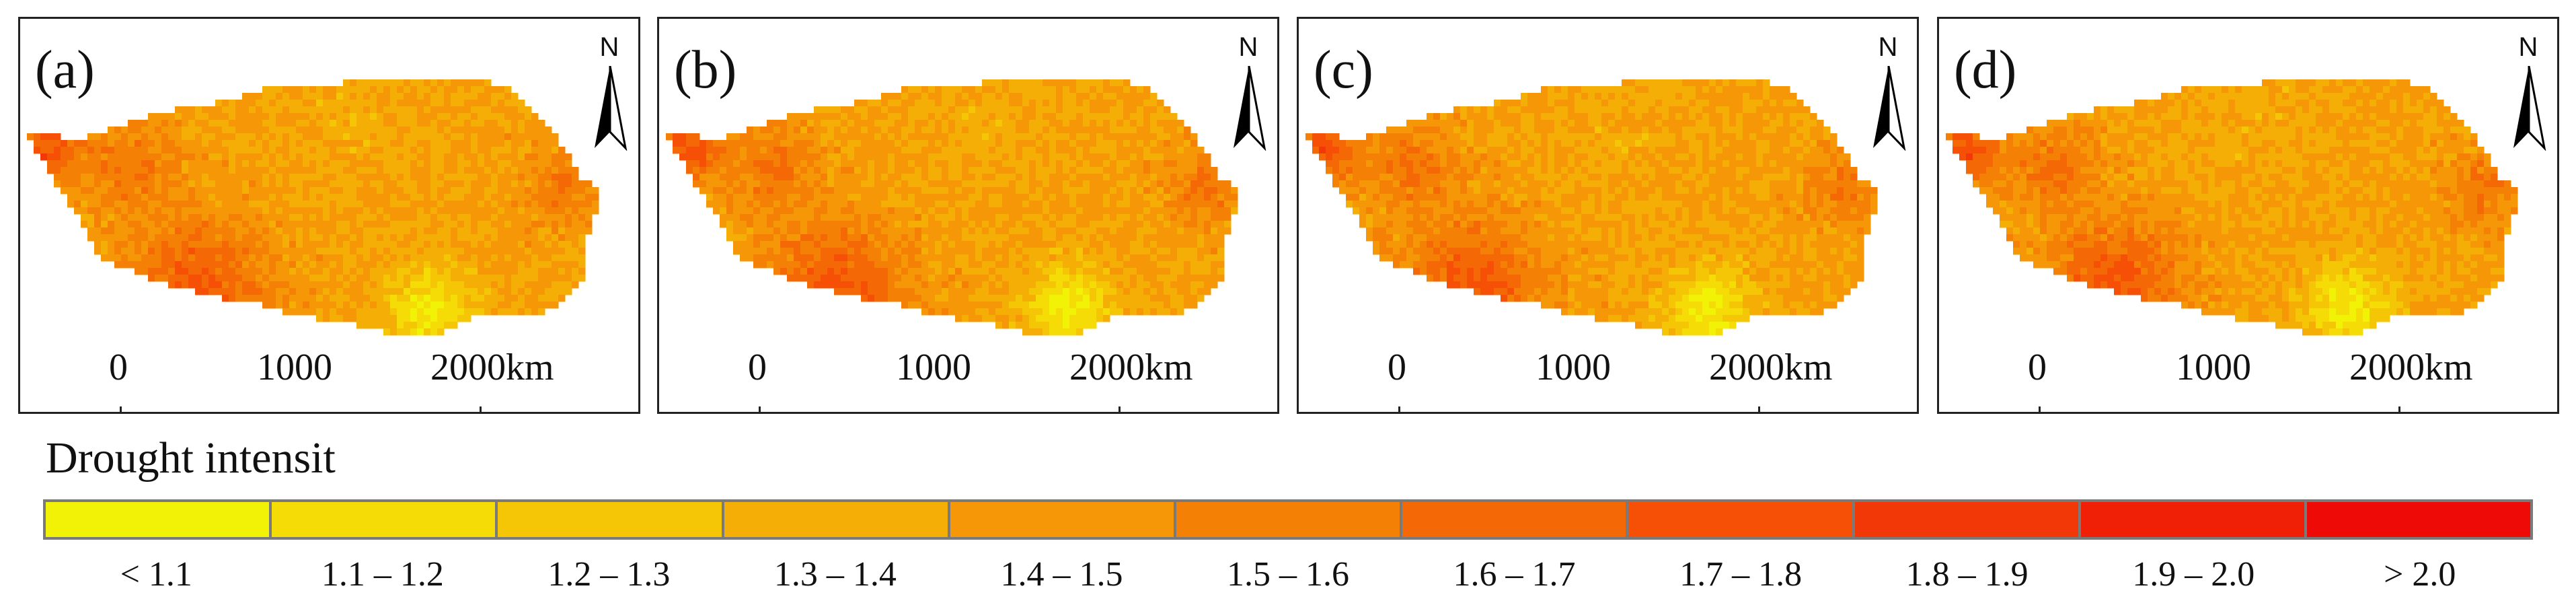  Describe the element at coordinates (933, 367) in the screenshot. I see `scale-label-1000: 1000` at that location.